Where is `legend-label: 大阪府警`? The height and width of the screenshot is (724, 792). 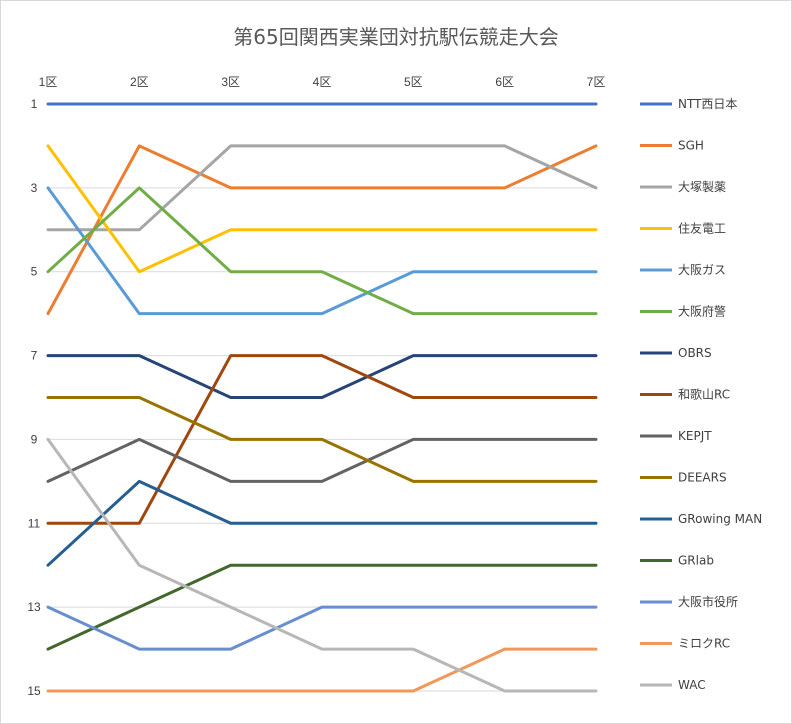 legend-label: 大阪府警 is located at coordinates (702, 311).